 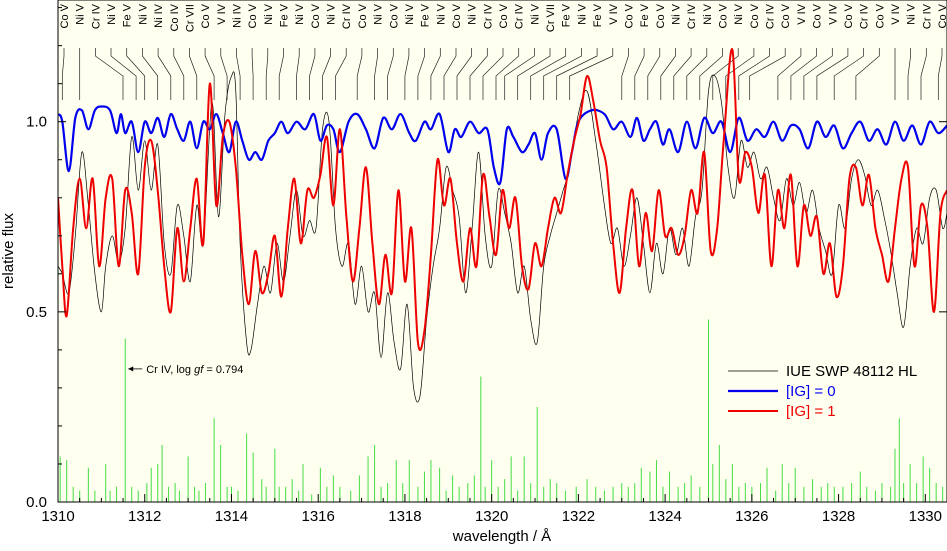 What do you see at coordinates (582, 13) in the screenshot?
I see `ion-label-33: Ni V` at bounding box center [582, 13].